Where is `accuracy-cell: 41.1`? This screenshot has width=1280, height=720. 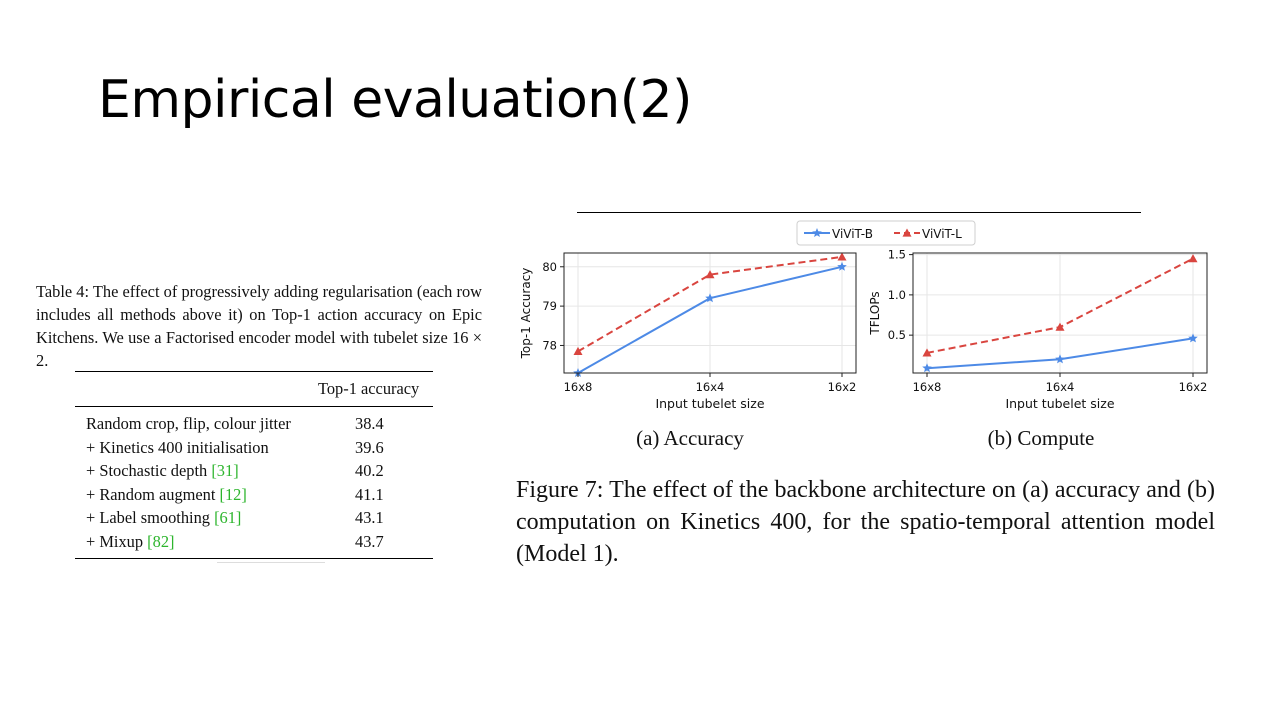
accuracy-cell: 41.1 is located at coordinates (369, 494).